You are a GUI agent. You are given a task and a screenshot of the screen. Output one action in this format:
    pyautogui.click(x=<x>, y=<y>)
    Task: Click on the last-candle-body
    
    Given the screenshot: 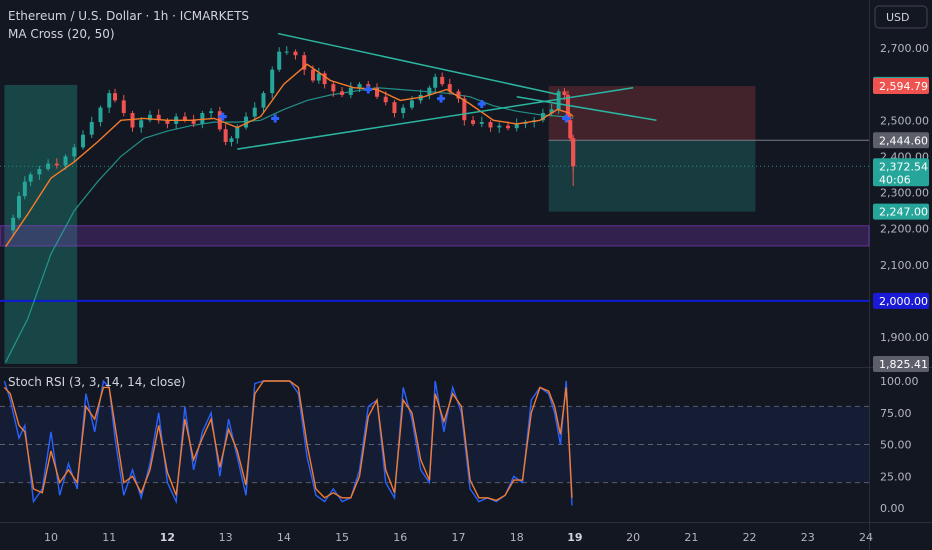 What is the action you would take?
    pyautogui.click(x=573, y=152)
    